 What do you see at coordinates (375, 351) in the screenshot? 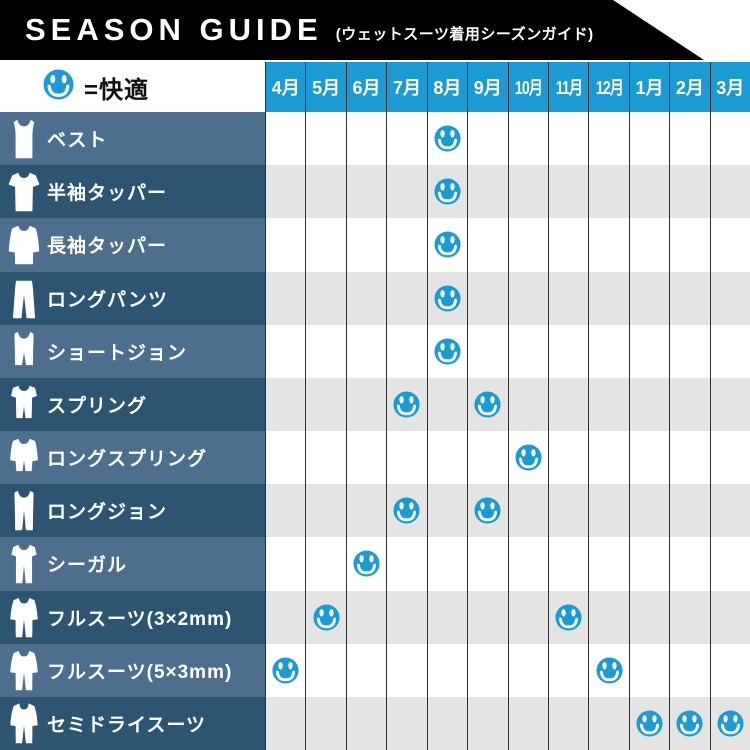
I see `table-row: ショートジョン` at bounding box center [375, 351].